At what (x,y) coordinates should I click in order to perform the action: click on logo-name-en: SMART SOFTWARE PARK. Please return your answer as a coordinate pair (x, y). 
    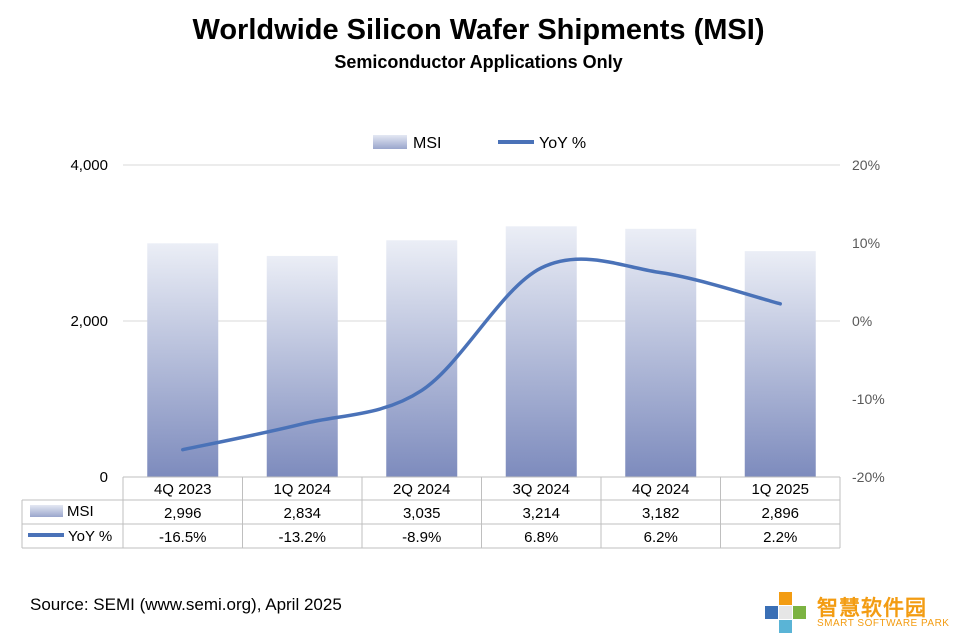
    Looking at the image, I should click on (883, 623).